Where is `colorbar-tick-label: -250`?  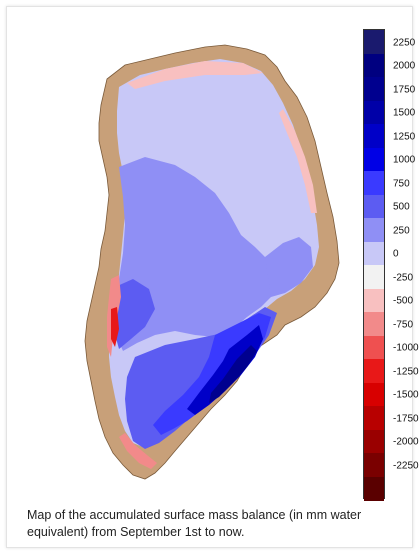
colorbar-tick-label: -250 is located at coordinates (403, 278).